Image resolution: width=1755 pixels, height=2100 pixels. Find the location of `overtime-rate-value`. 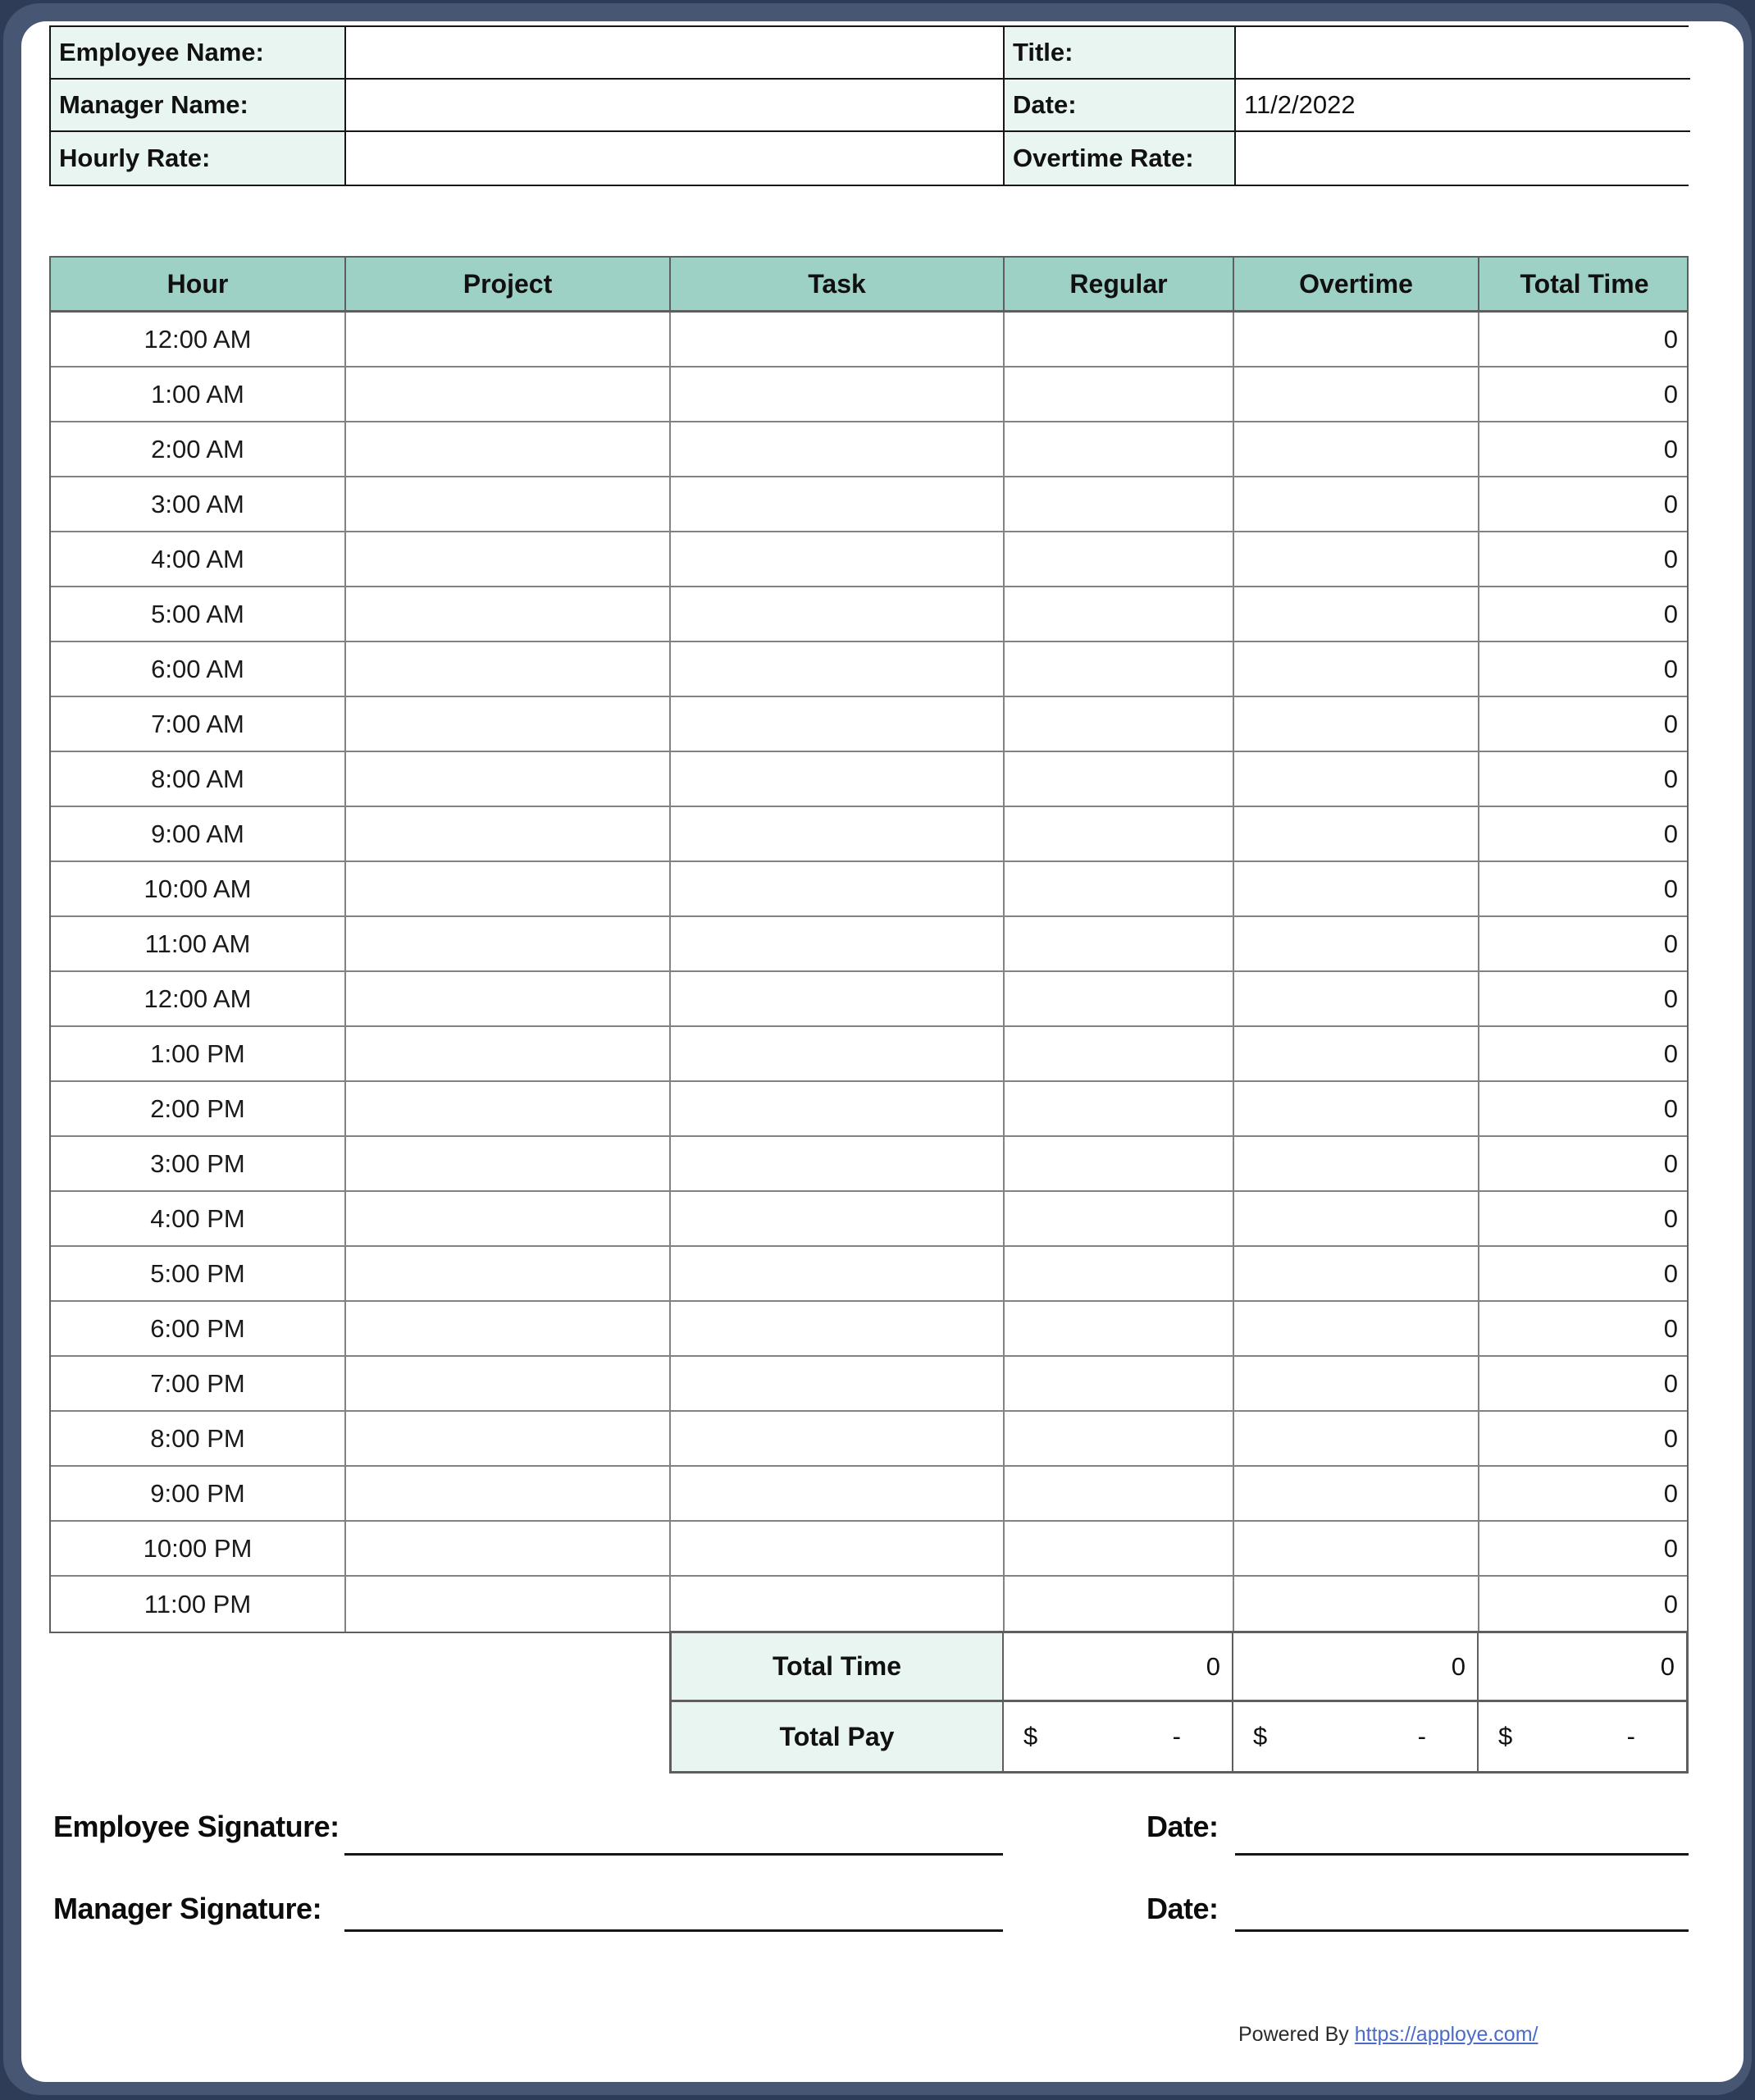

overtime-rate-value is located at coordinates (1463, 159).